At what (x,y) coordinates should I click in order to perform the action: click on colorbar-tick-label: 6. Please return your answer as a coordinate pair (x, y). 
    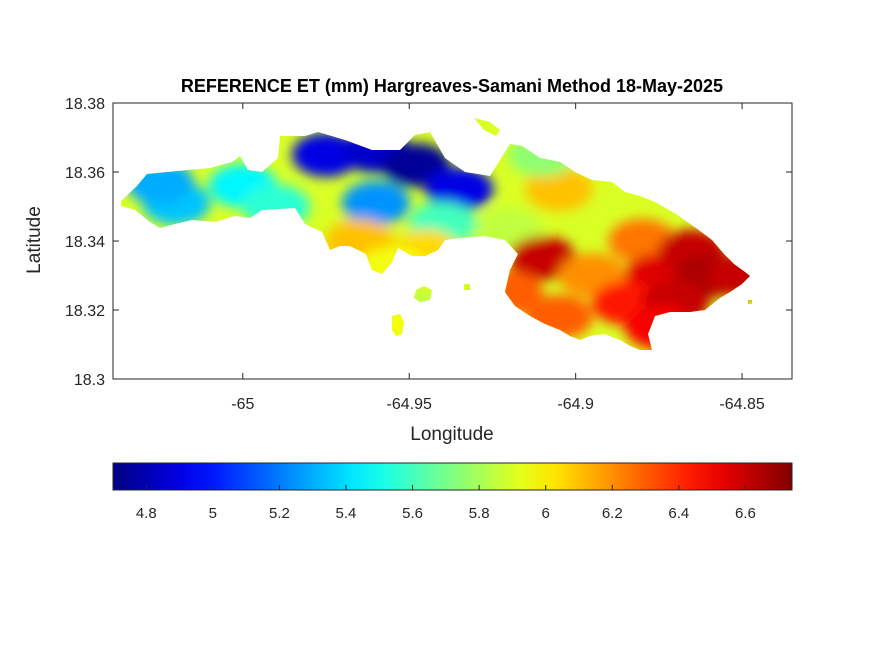
    Looking at the image, I should click on (546, 513).